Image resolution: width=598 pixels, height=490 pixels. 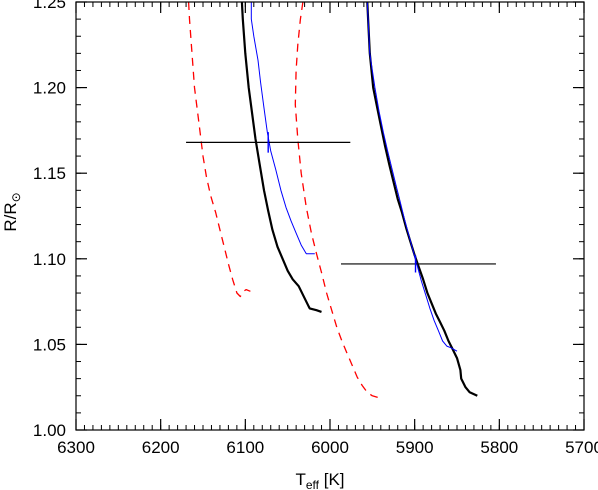 I want to click on x-tick-label: 6000, so click(x=330, y=447).